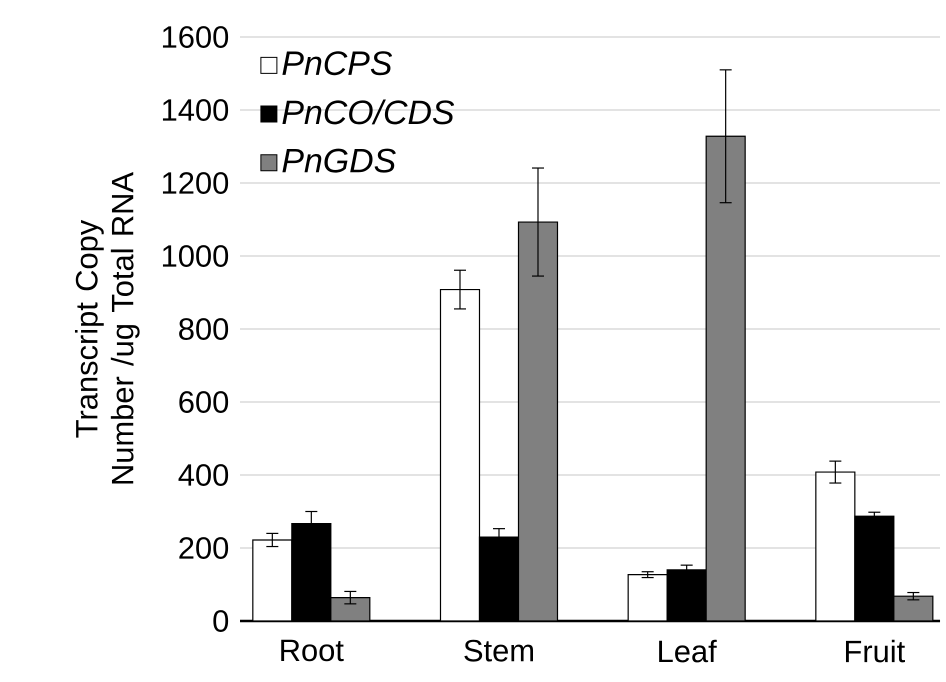  Describe the element at coordinates (195, 183) in the screenshot. I see `y-tick-label: 1200` at that location.